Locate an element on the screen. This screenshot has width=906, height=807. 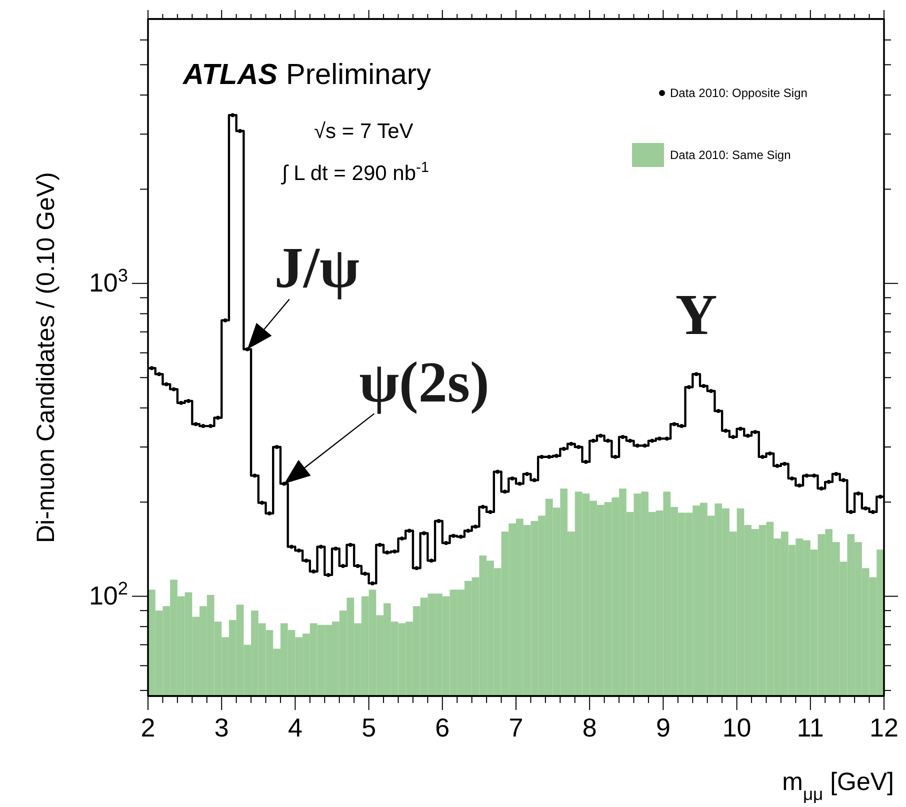
annotation: Preliminary is located at coordinates (359, 75).